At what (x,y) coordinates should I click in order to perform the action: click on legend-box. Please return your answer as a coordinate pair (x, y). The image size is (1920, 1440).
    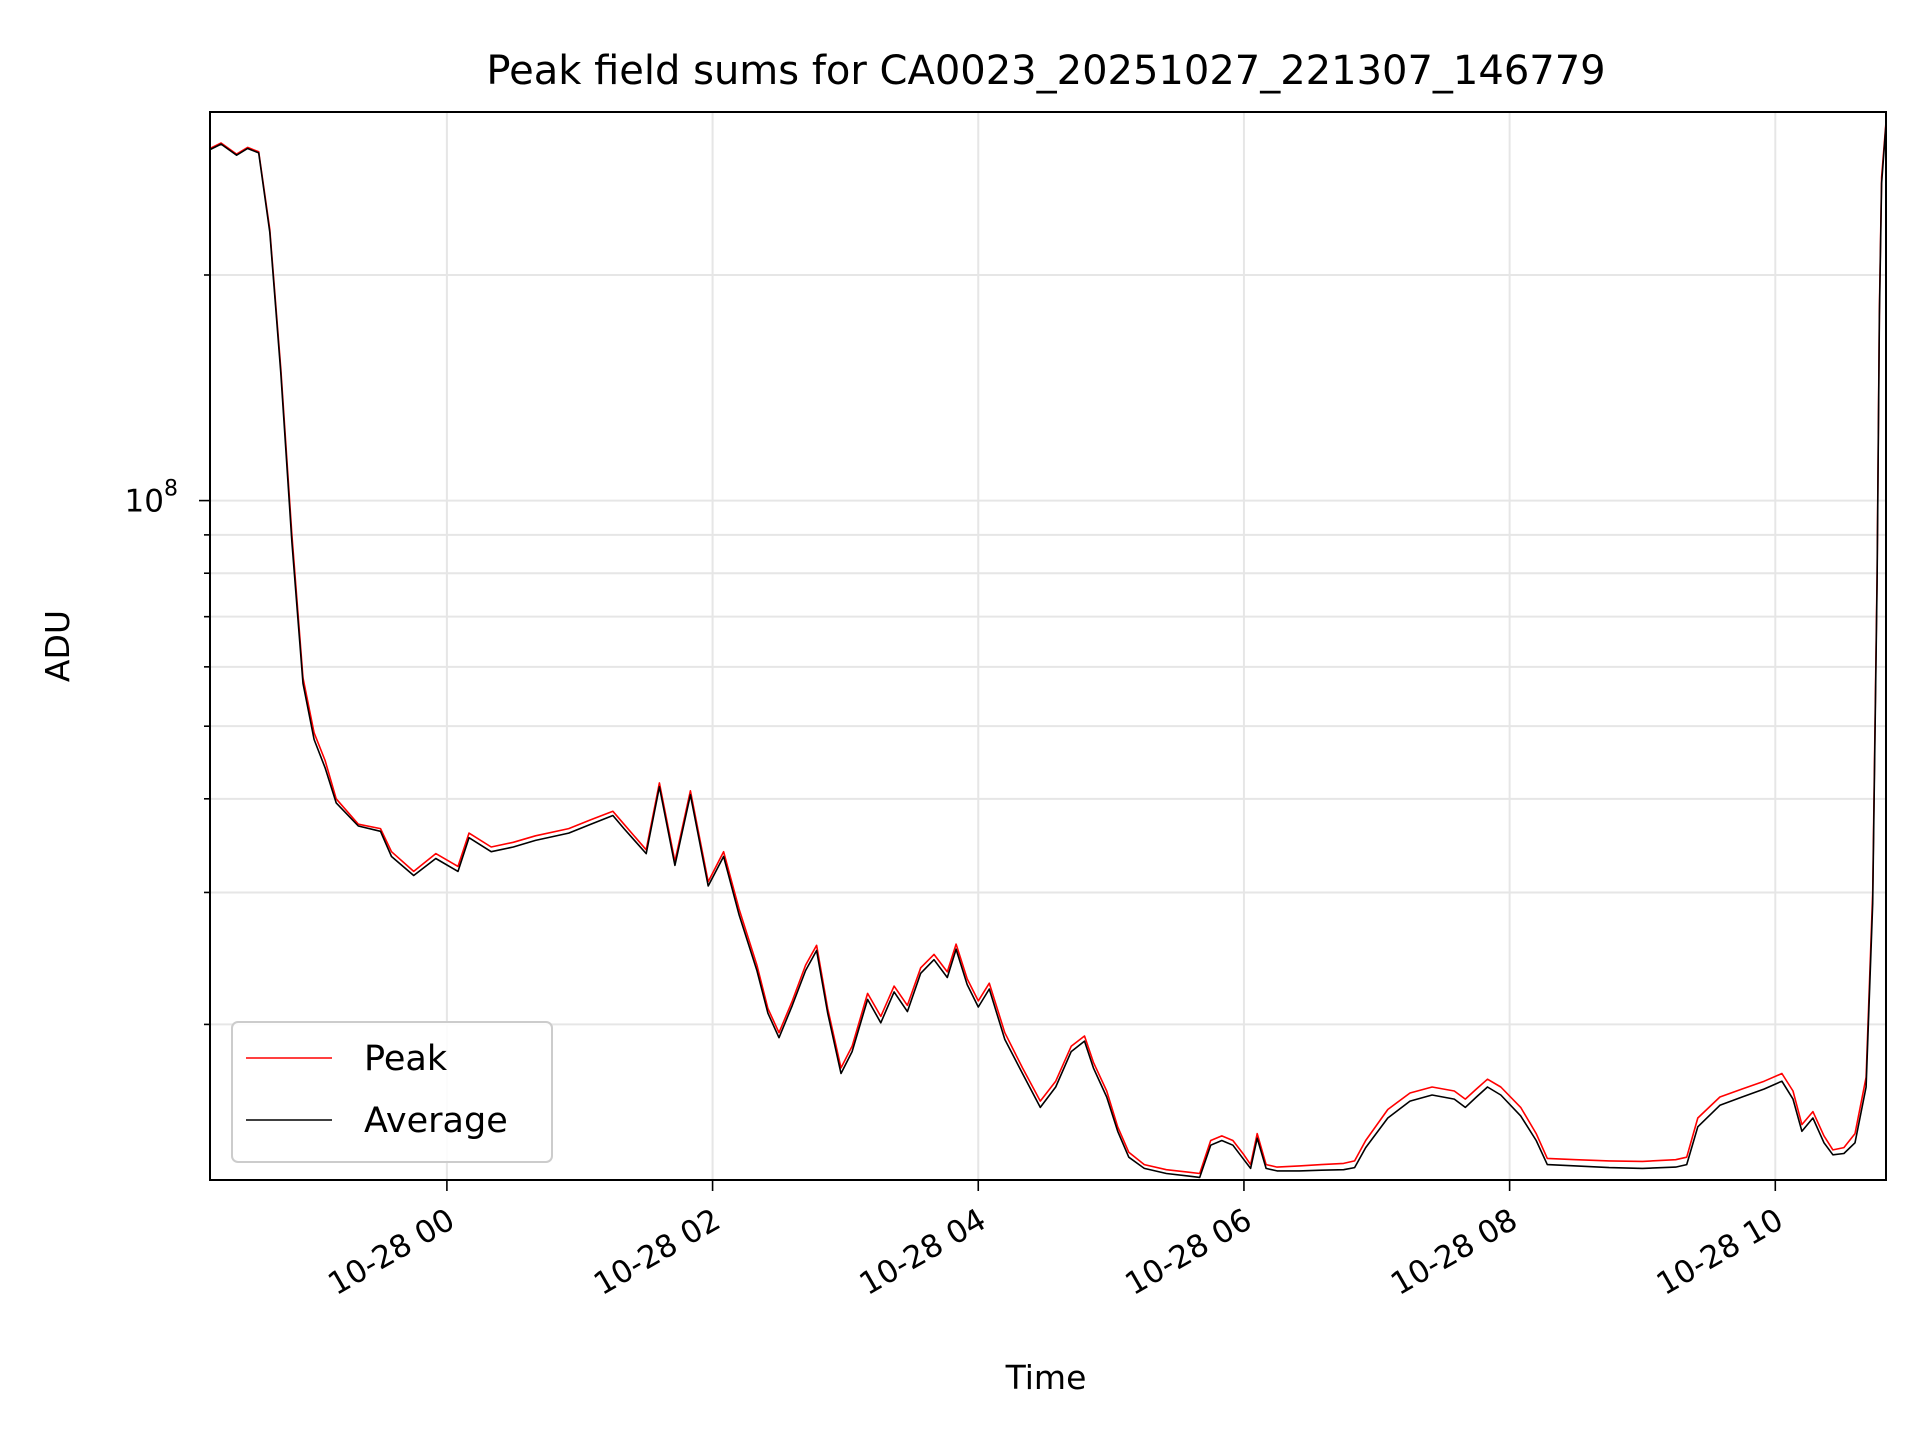
    Looking at the image, I should click on (392, 1092).